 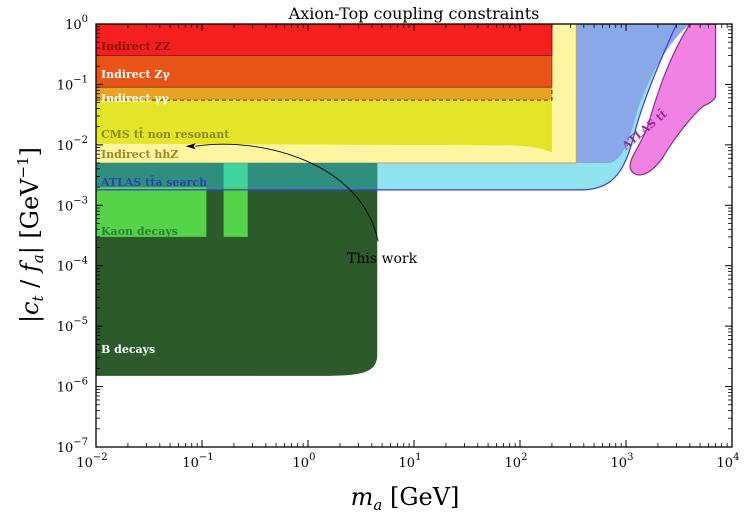 What do you see at coordinates (235, 212) in the screenshot?
I see `region-kaon-decays-band2` at bounding box center [235, 212].